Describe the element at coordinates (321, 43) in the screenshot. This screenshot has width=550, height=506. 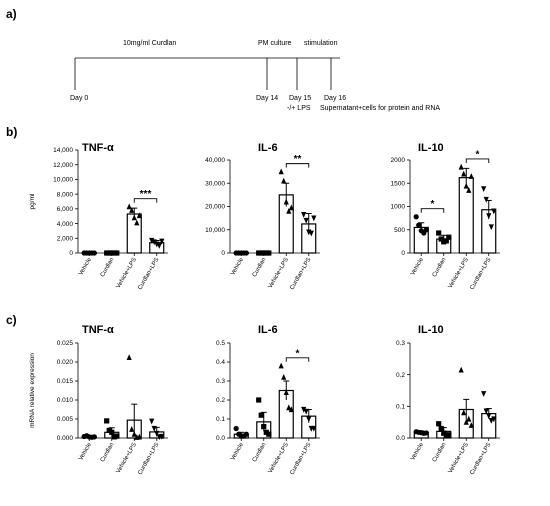
I see `timeline-stim-label: stimulation` at that location.